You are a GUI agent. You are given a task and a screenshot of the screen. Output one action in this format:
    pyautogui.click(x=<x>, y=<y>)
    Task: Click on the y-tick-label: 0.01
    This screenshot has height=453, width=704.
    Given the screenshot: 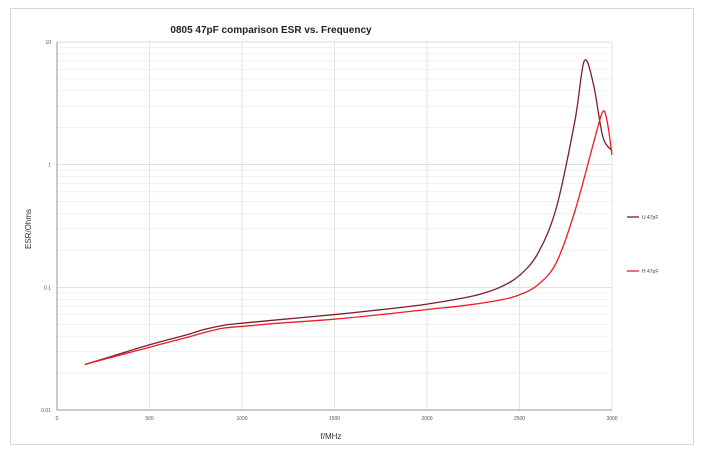 What is the action you would take?
    pyautogui.click(x=46, y=411)
    